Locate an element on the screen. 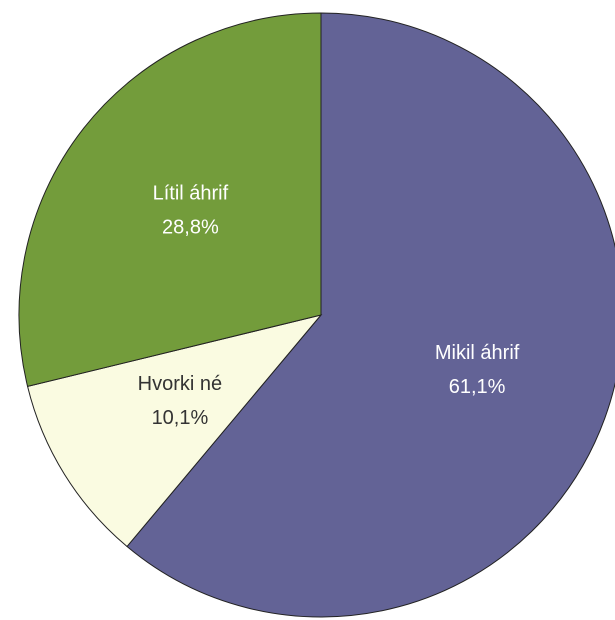 This screenshot has width=615, height=620. slice-value-label: 10,1% is located at coordinates (180, 418).